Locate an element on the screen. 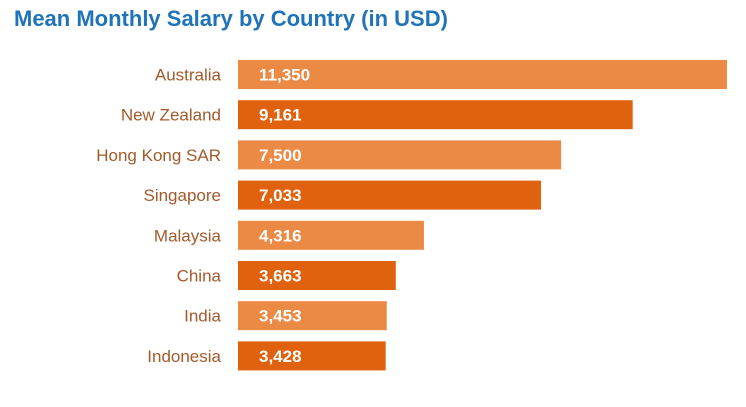 Image resolution: width=746 pixels, height=407 pixels. category-label: Singapore is located at coordinates (182, 195).